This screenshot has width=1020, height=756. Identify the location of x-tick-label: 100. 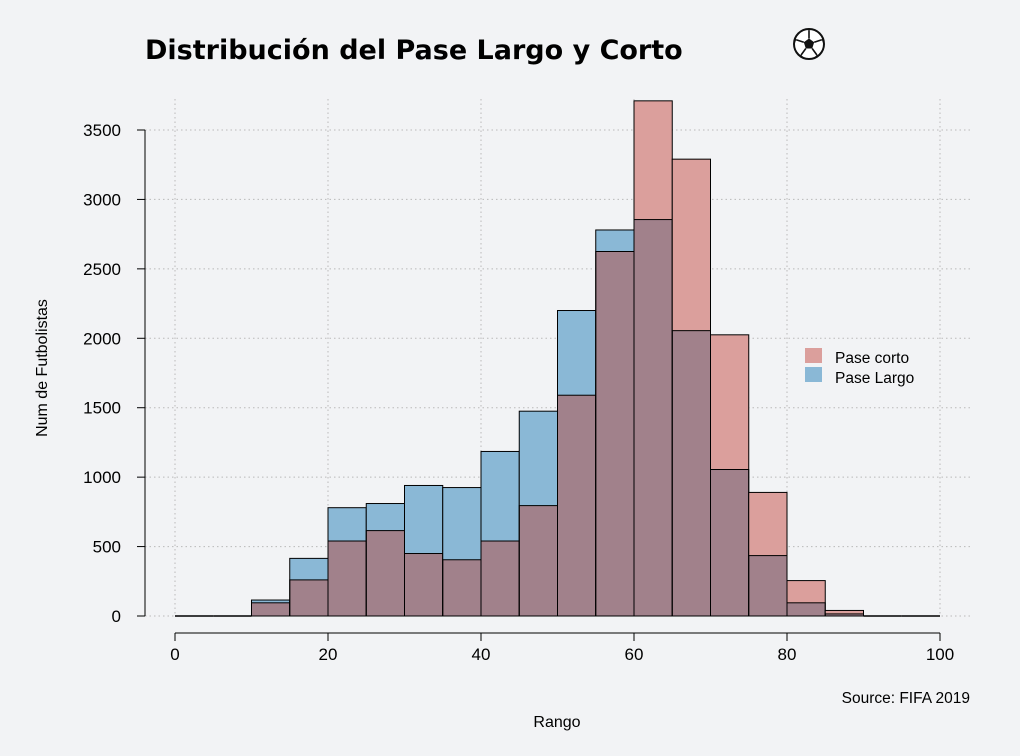
(940, 654).